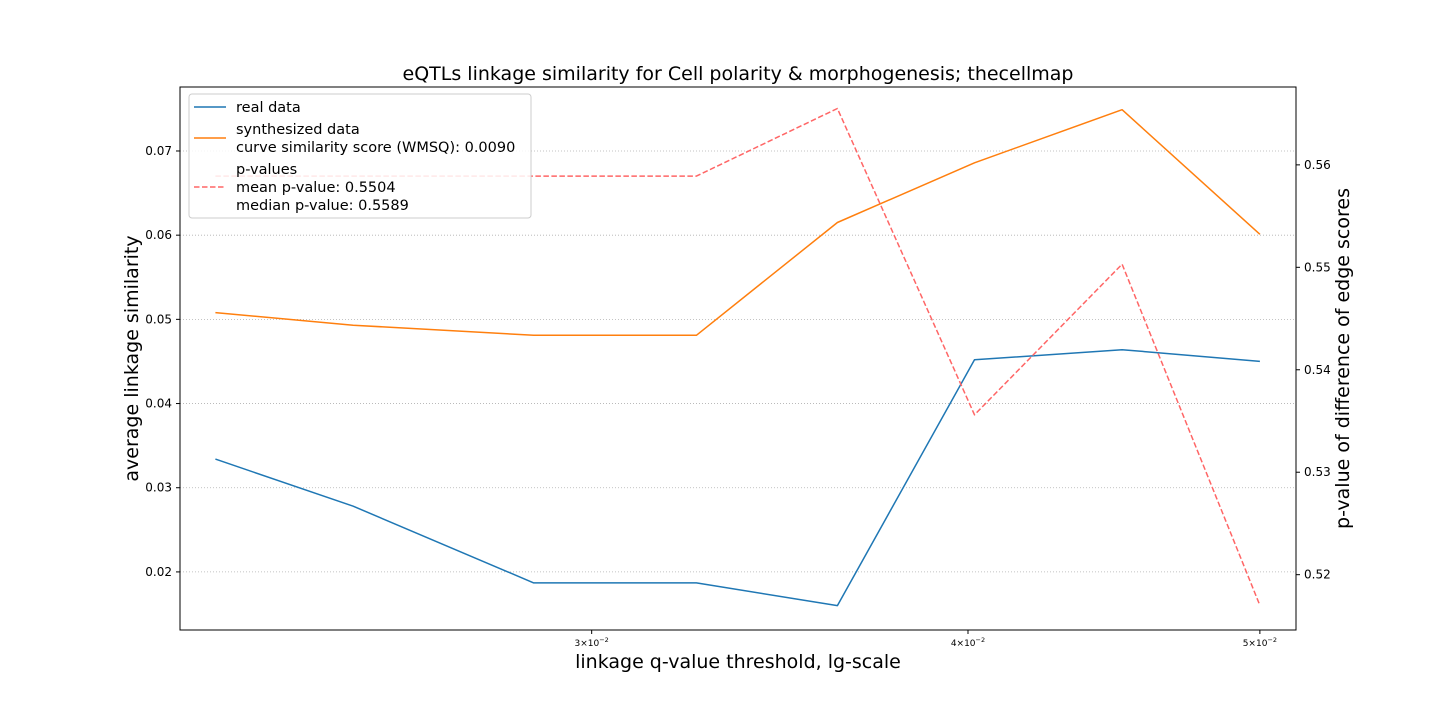  I want to click on x-axis-label: linkage q-value threshold, lg-scale, so click(738, 662).